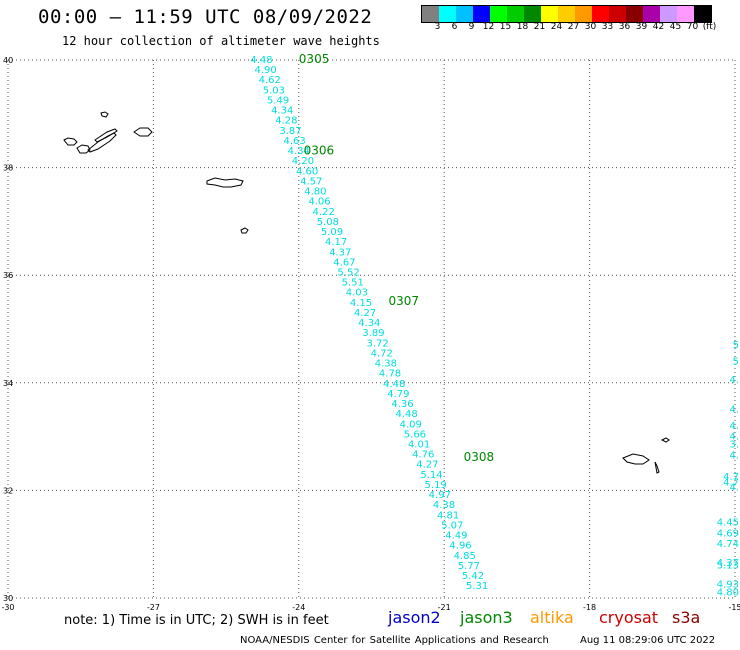 The width and height of the screenshot is (740, 650). What do you see at coordinates (328, 222) in the screenshot?
I see `swh-value: 5.08` at bounding box center [328, 222].